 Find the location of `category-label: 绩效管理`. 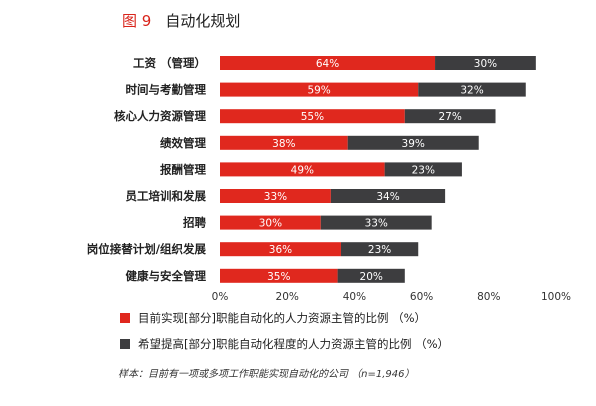

category-label: 绩效管理 is located at coordinates (183, 143).